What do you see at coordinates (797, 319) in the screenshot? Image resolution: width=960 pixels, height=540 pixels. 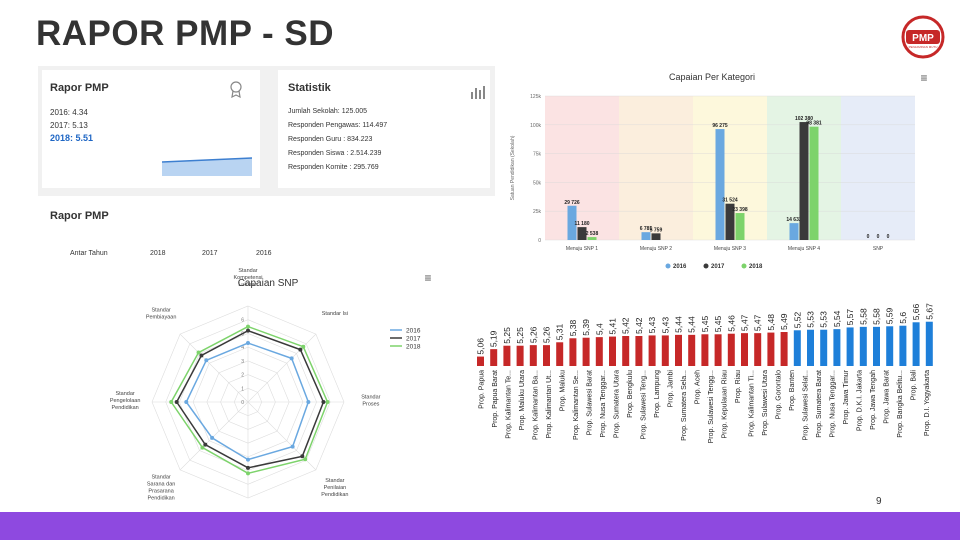 I see `province-value-label: 5,52` at bounding box center [797, 319].